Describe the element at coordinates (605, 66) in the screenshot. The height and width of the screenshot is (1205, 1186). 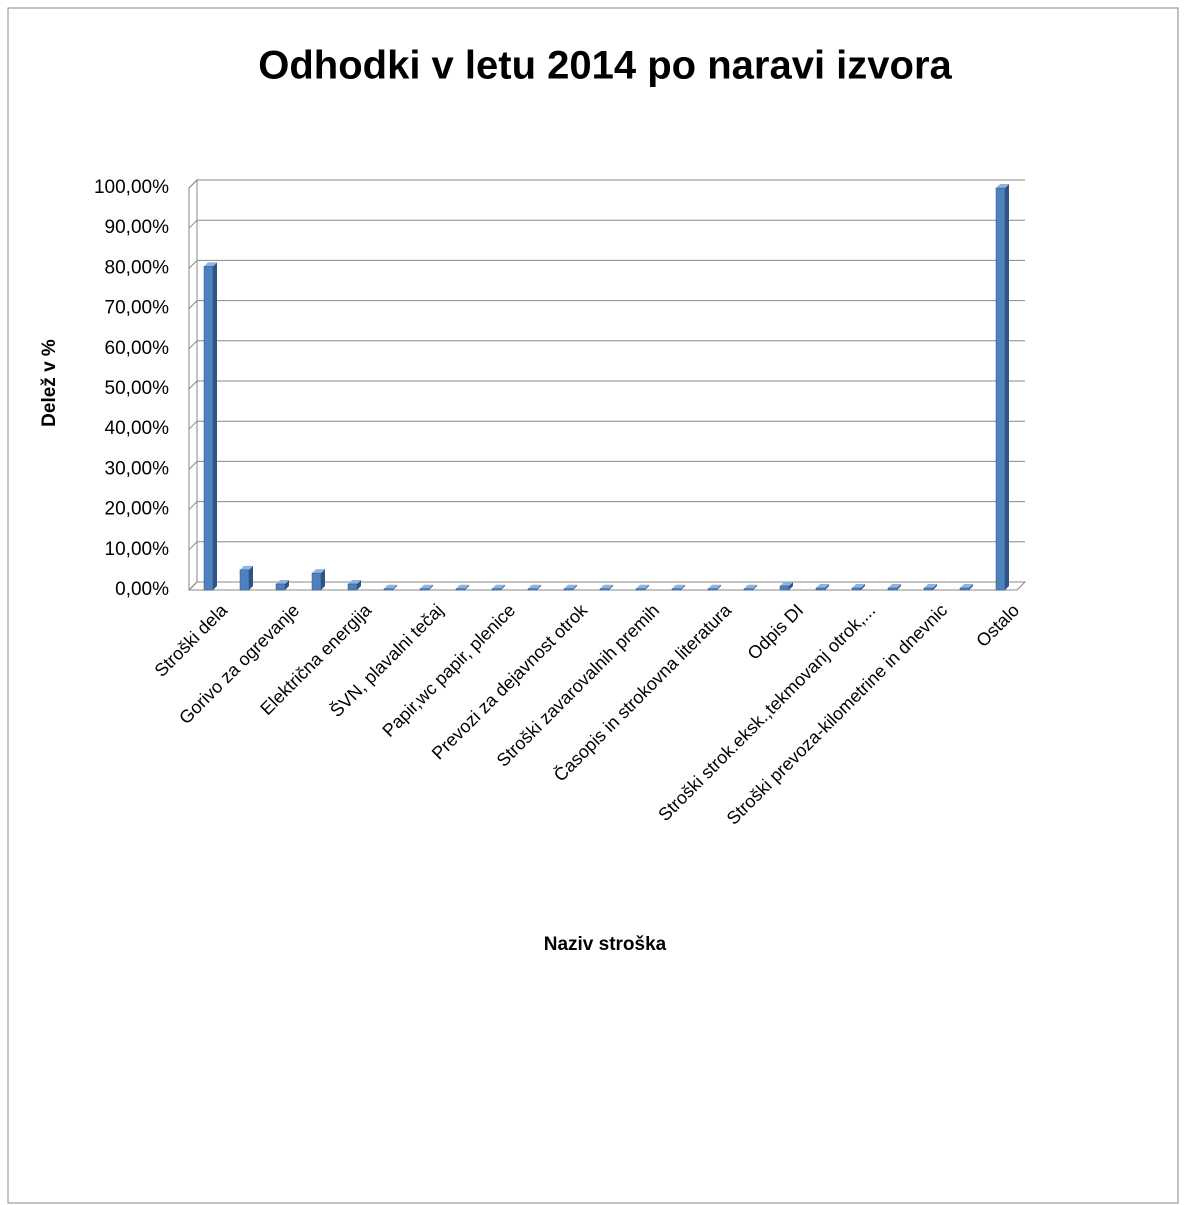
I see `chart-title: Odhodki v letu 2014 po naravi izvora` at that location.